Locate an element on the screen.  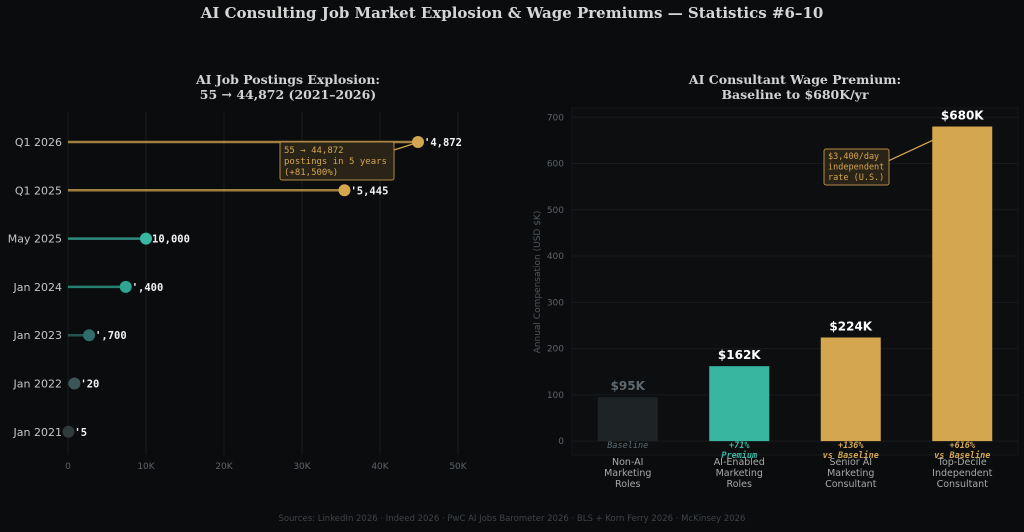
postings-annotation-text: 55 → 44,872 is located at coordinates (314, 151).